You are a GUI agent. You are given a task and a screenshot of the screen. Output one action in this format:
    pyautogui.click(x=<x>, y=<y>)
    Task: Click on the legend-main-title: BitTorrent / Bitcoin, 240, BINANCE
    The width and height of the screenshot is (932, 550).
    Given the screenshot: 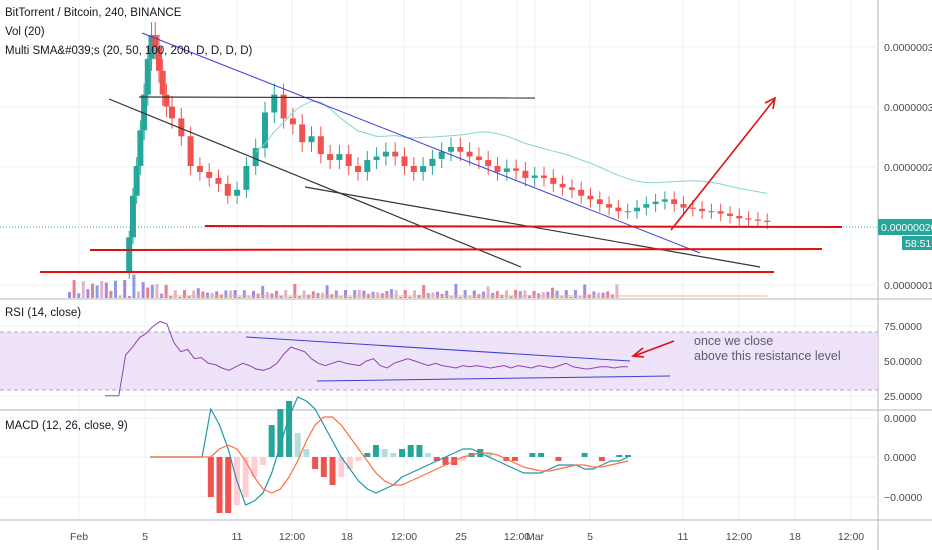 What is the action you would take?
    pyautogui.click(x=93, y=13)
    